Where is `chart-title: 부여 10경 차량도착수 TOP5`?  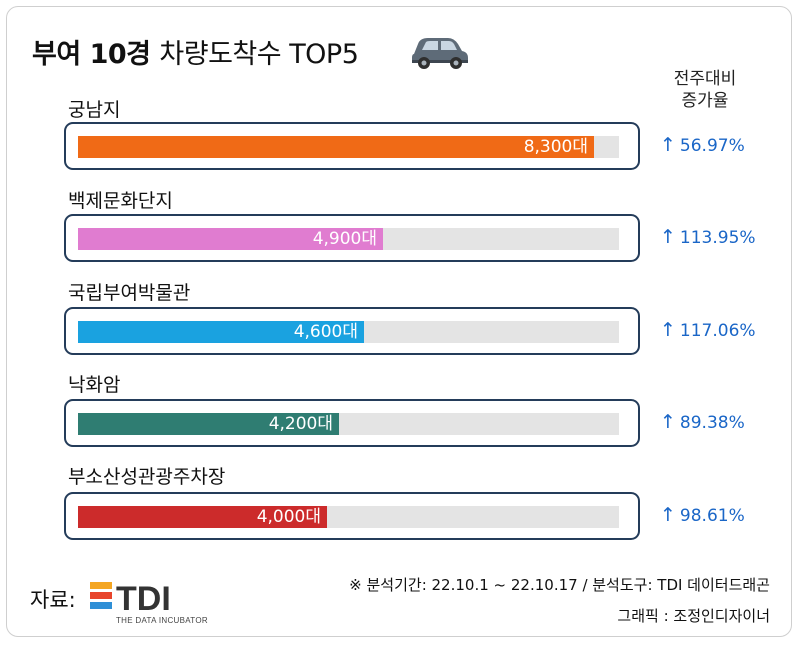
chart-title: 부여 10경 차량도착수 TOP5 is located at coordinates (195, 51).